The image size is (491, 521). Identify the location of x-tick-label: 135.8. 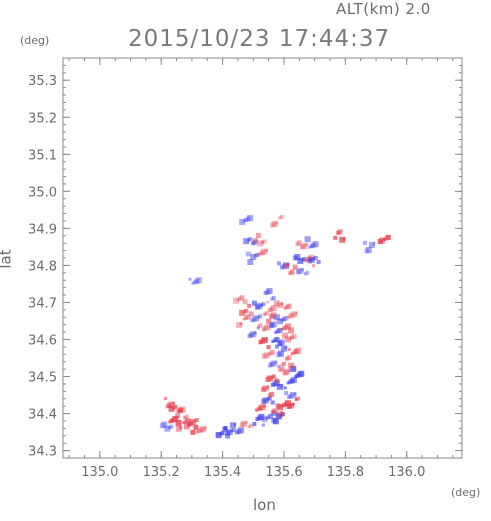
(345, 472).